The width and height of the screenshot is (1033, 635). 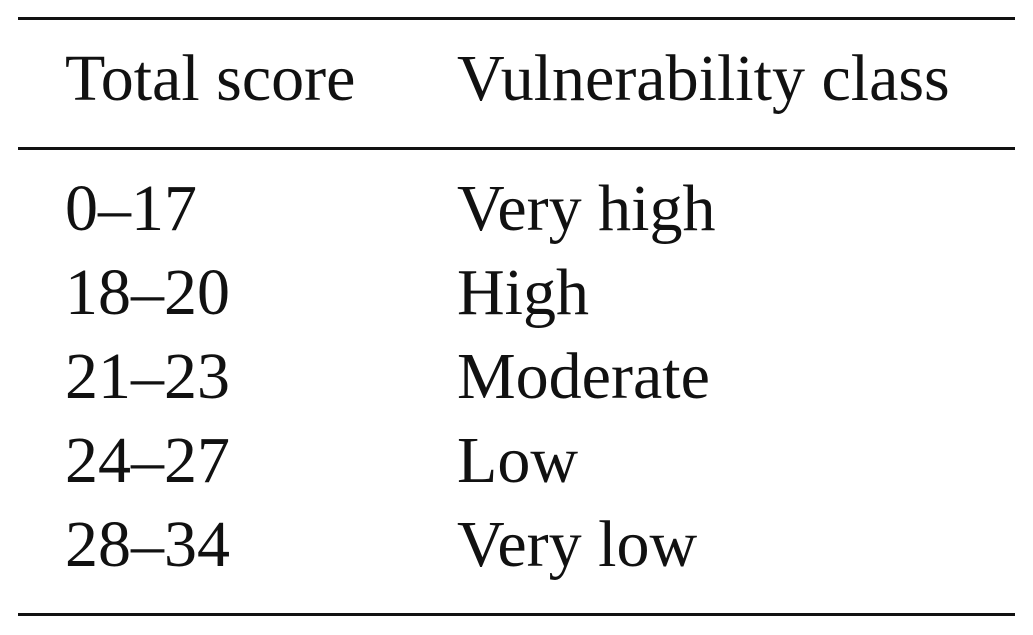 What do you see at coordinates (583, 376) in the screenshot?
I see `table-cell: Moderate` at bounding box center [583, 376].